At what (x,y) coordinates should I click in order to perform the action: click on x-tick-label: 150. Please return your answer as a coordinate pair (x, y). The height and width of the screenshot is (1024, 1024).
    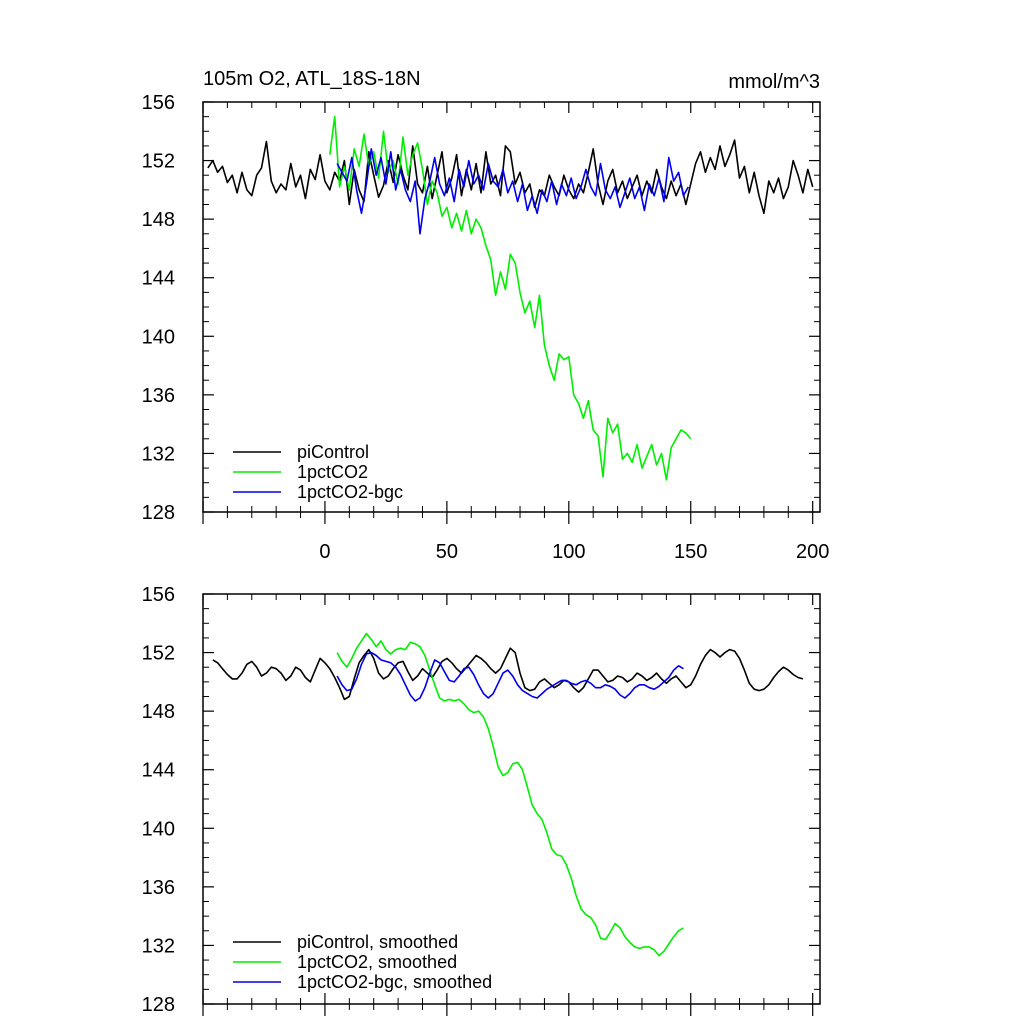
    Looking at the image, I should click on (690, 552).